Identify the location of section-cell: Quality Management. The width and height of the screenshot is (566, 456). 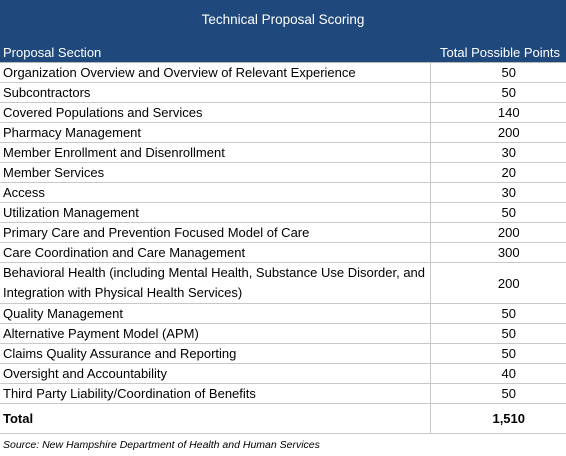
(215, 314).